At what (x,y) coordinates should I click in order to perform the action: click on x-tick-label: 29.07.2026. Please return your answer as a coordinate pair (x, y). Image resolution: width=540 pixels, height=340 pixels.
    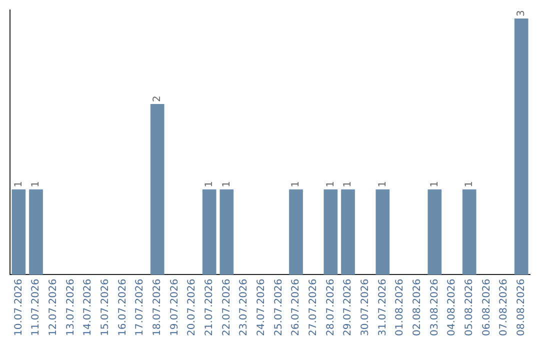
    Looking at the image, I should click on (348, 307).